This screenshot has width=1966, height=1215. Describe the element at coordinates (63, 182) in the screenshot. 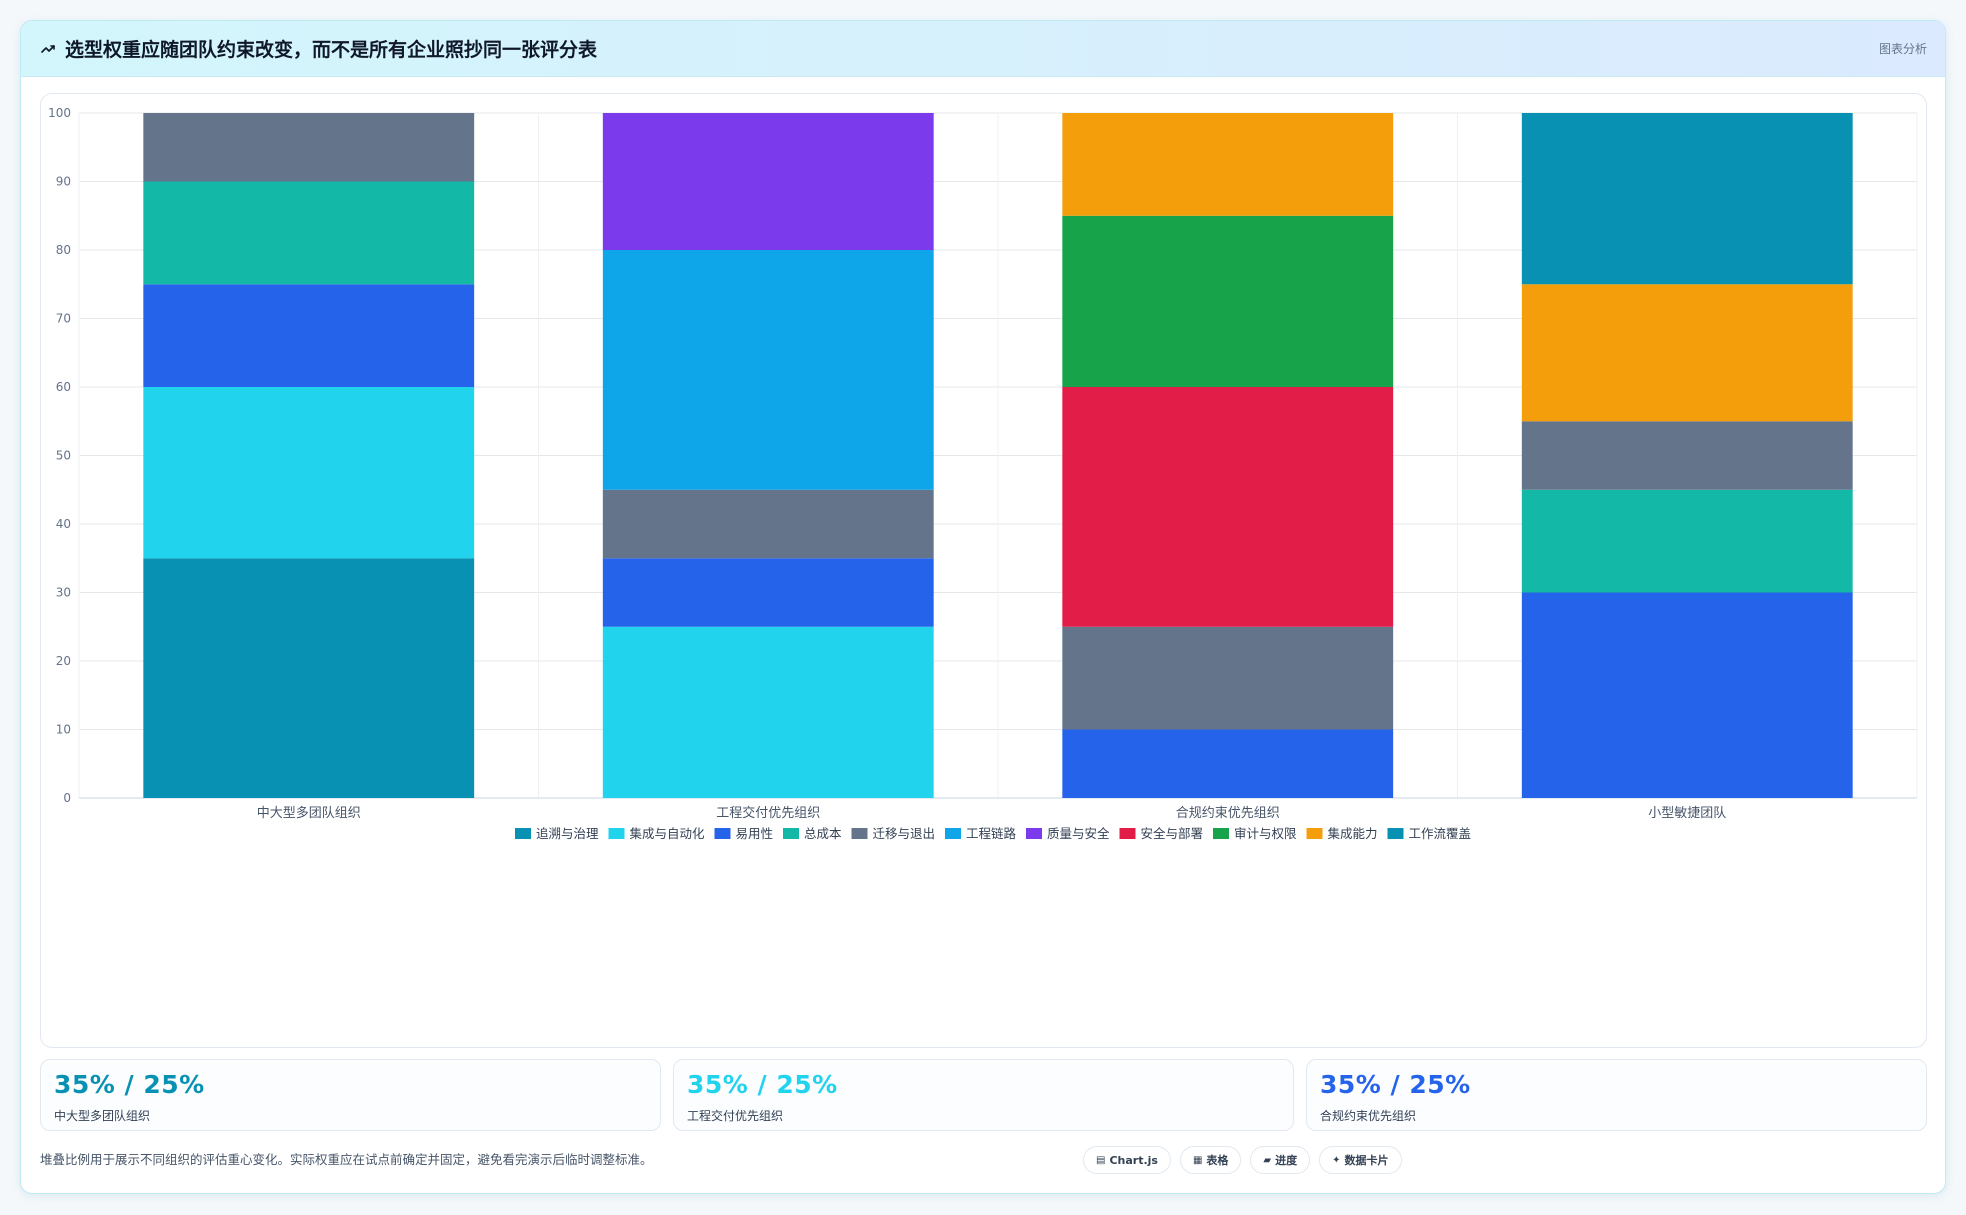

I see `y-tick-label: 90` at that location.